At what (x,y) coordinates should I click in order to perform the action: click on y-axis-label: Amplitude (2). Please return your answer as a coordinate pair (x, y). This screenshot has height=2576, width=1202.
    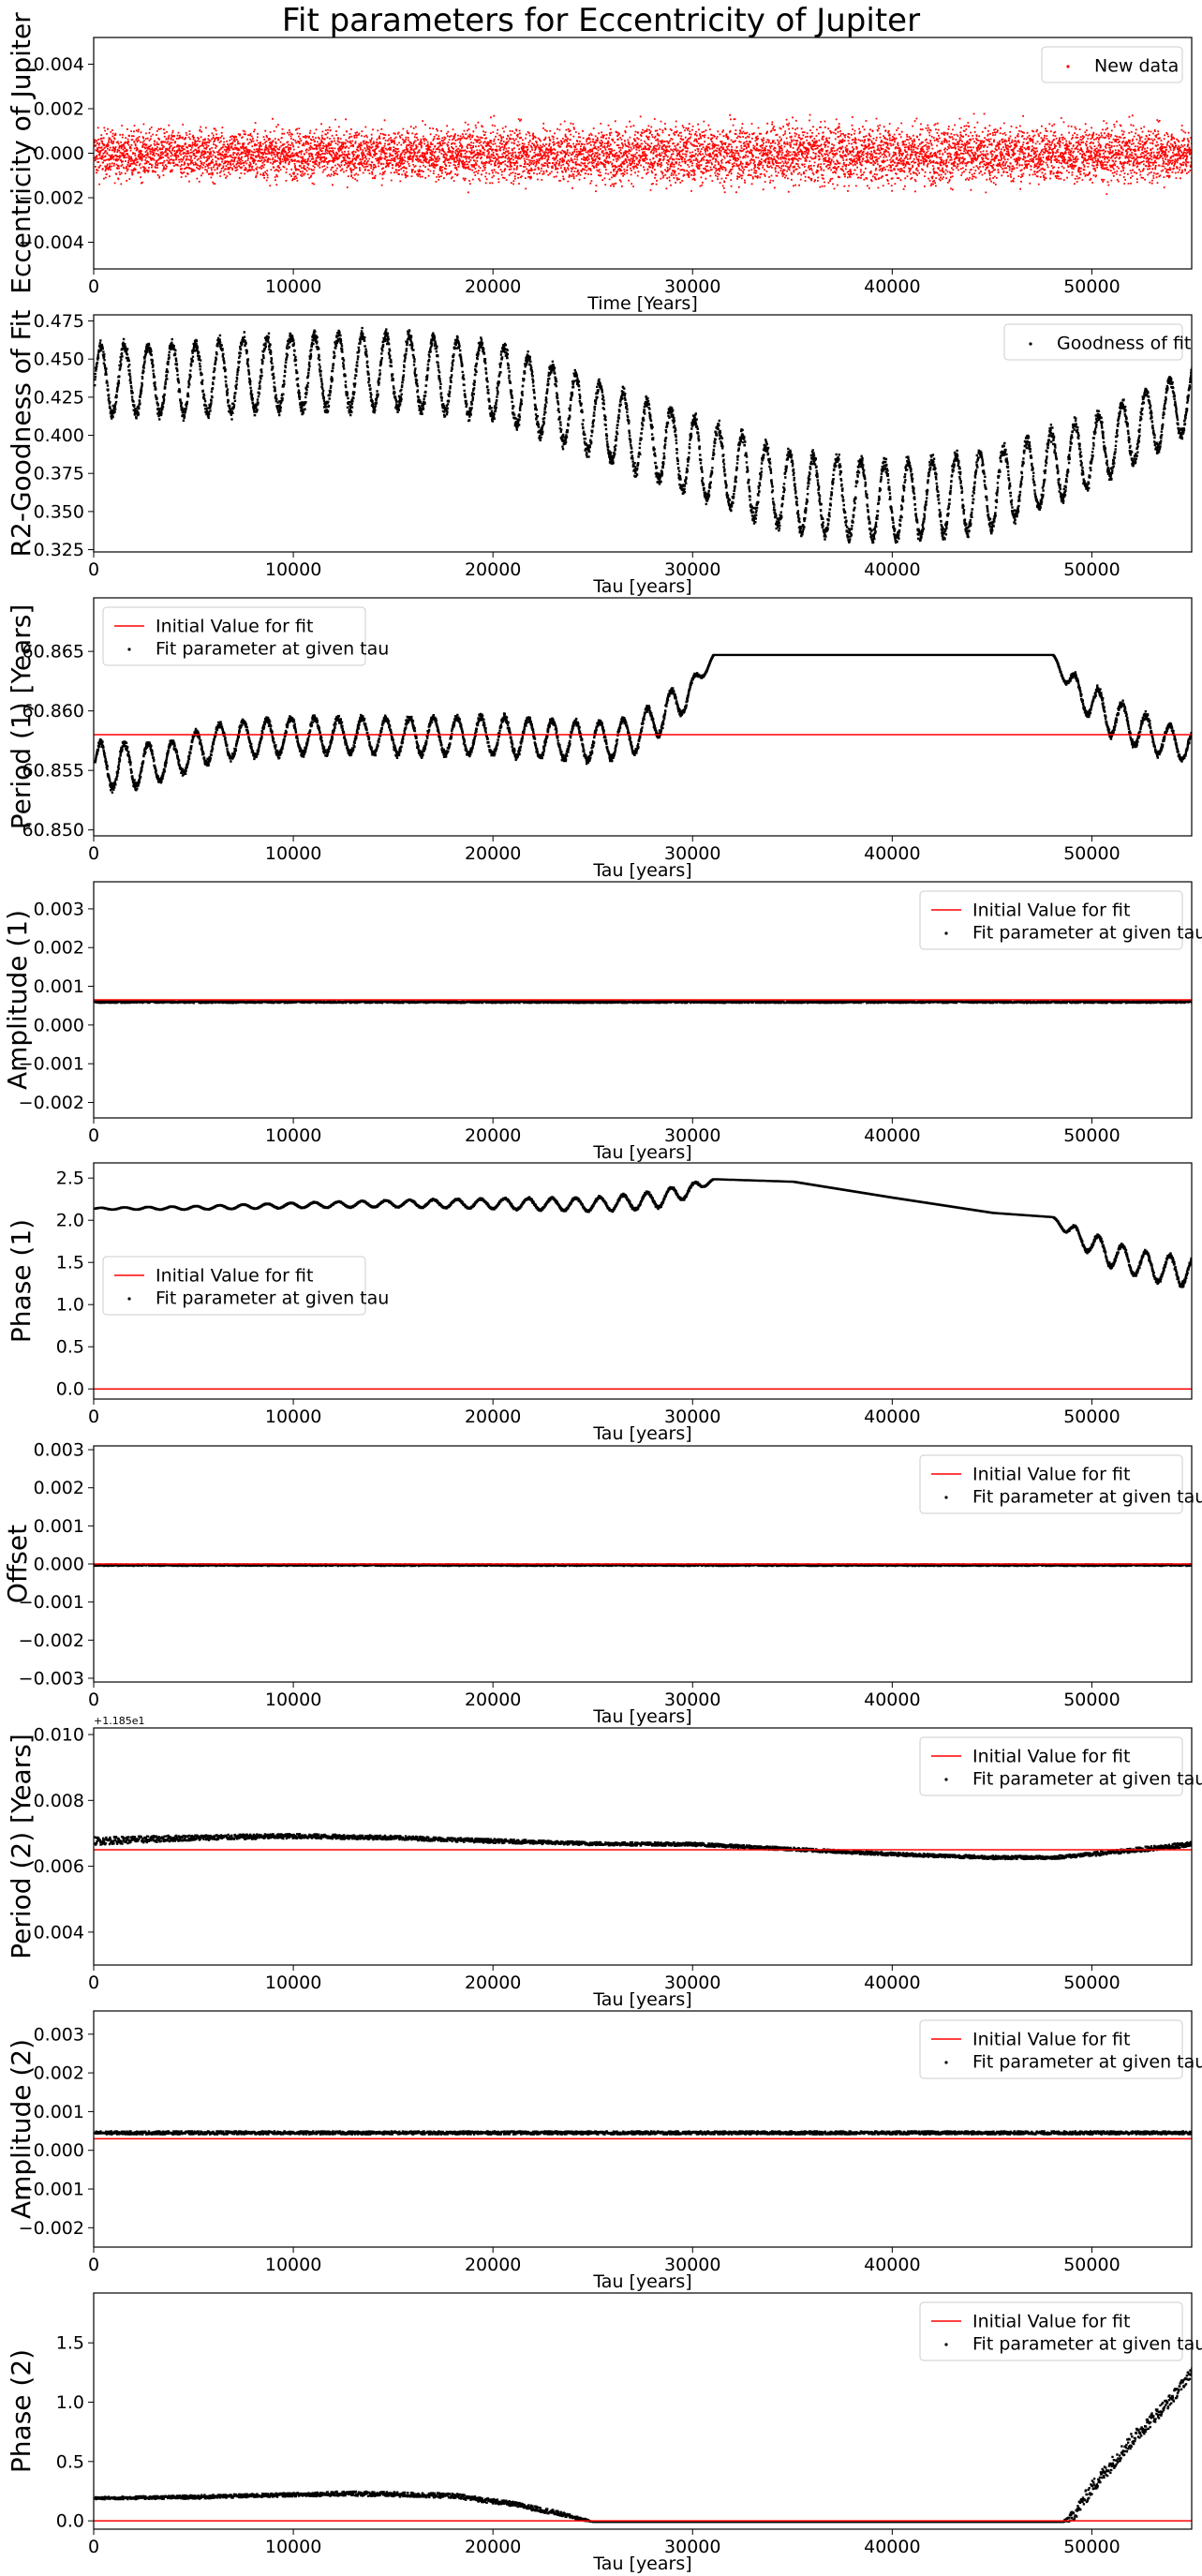
    Looking at the image, I should click on (21, 2129).